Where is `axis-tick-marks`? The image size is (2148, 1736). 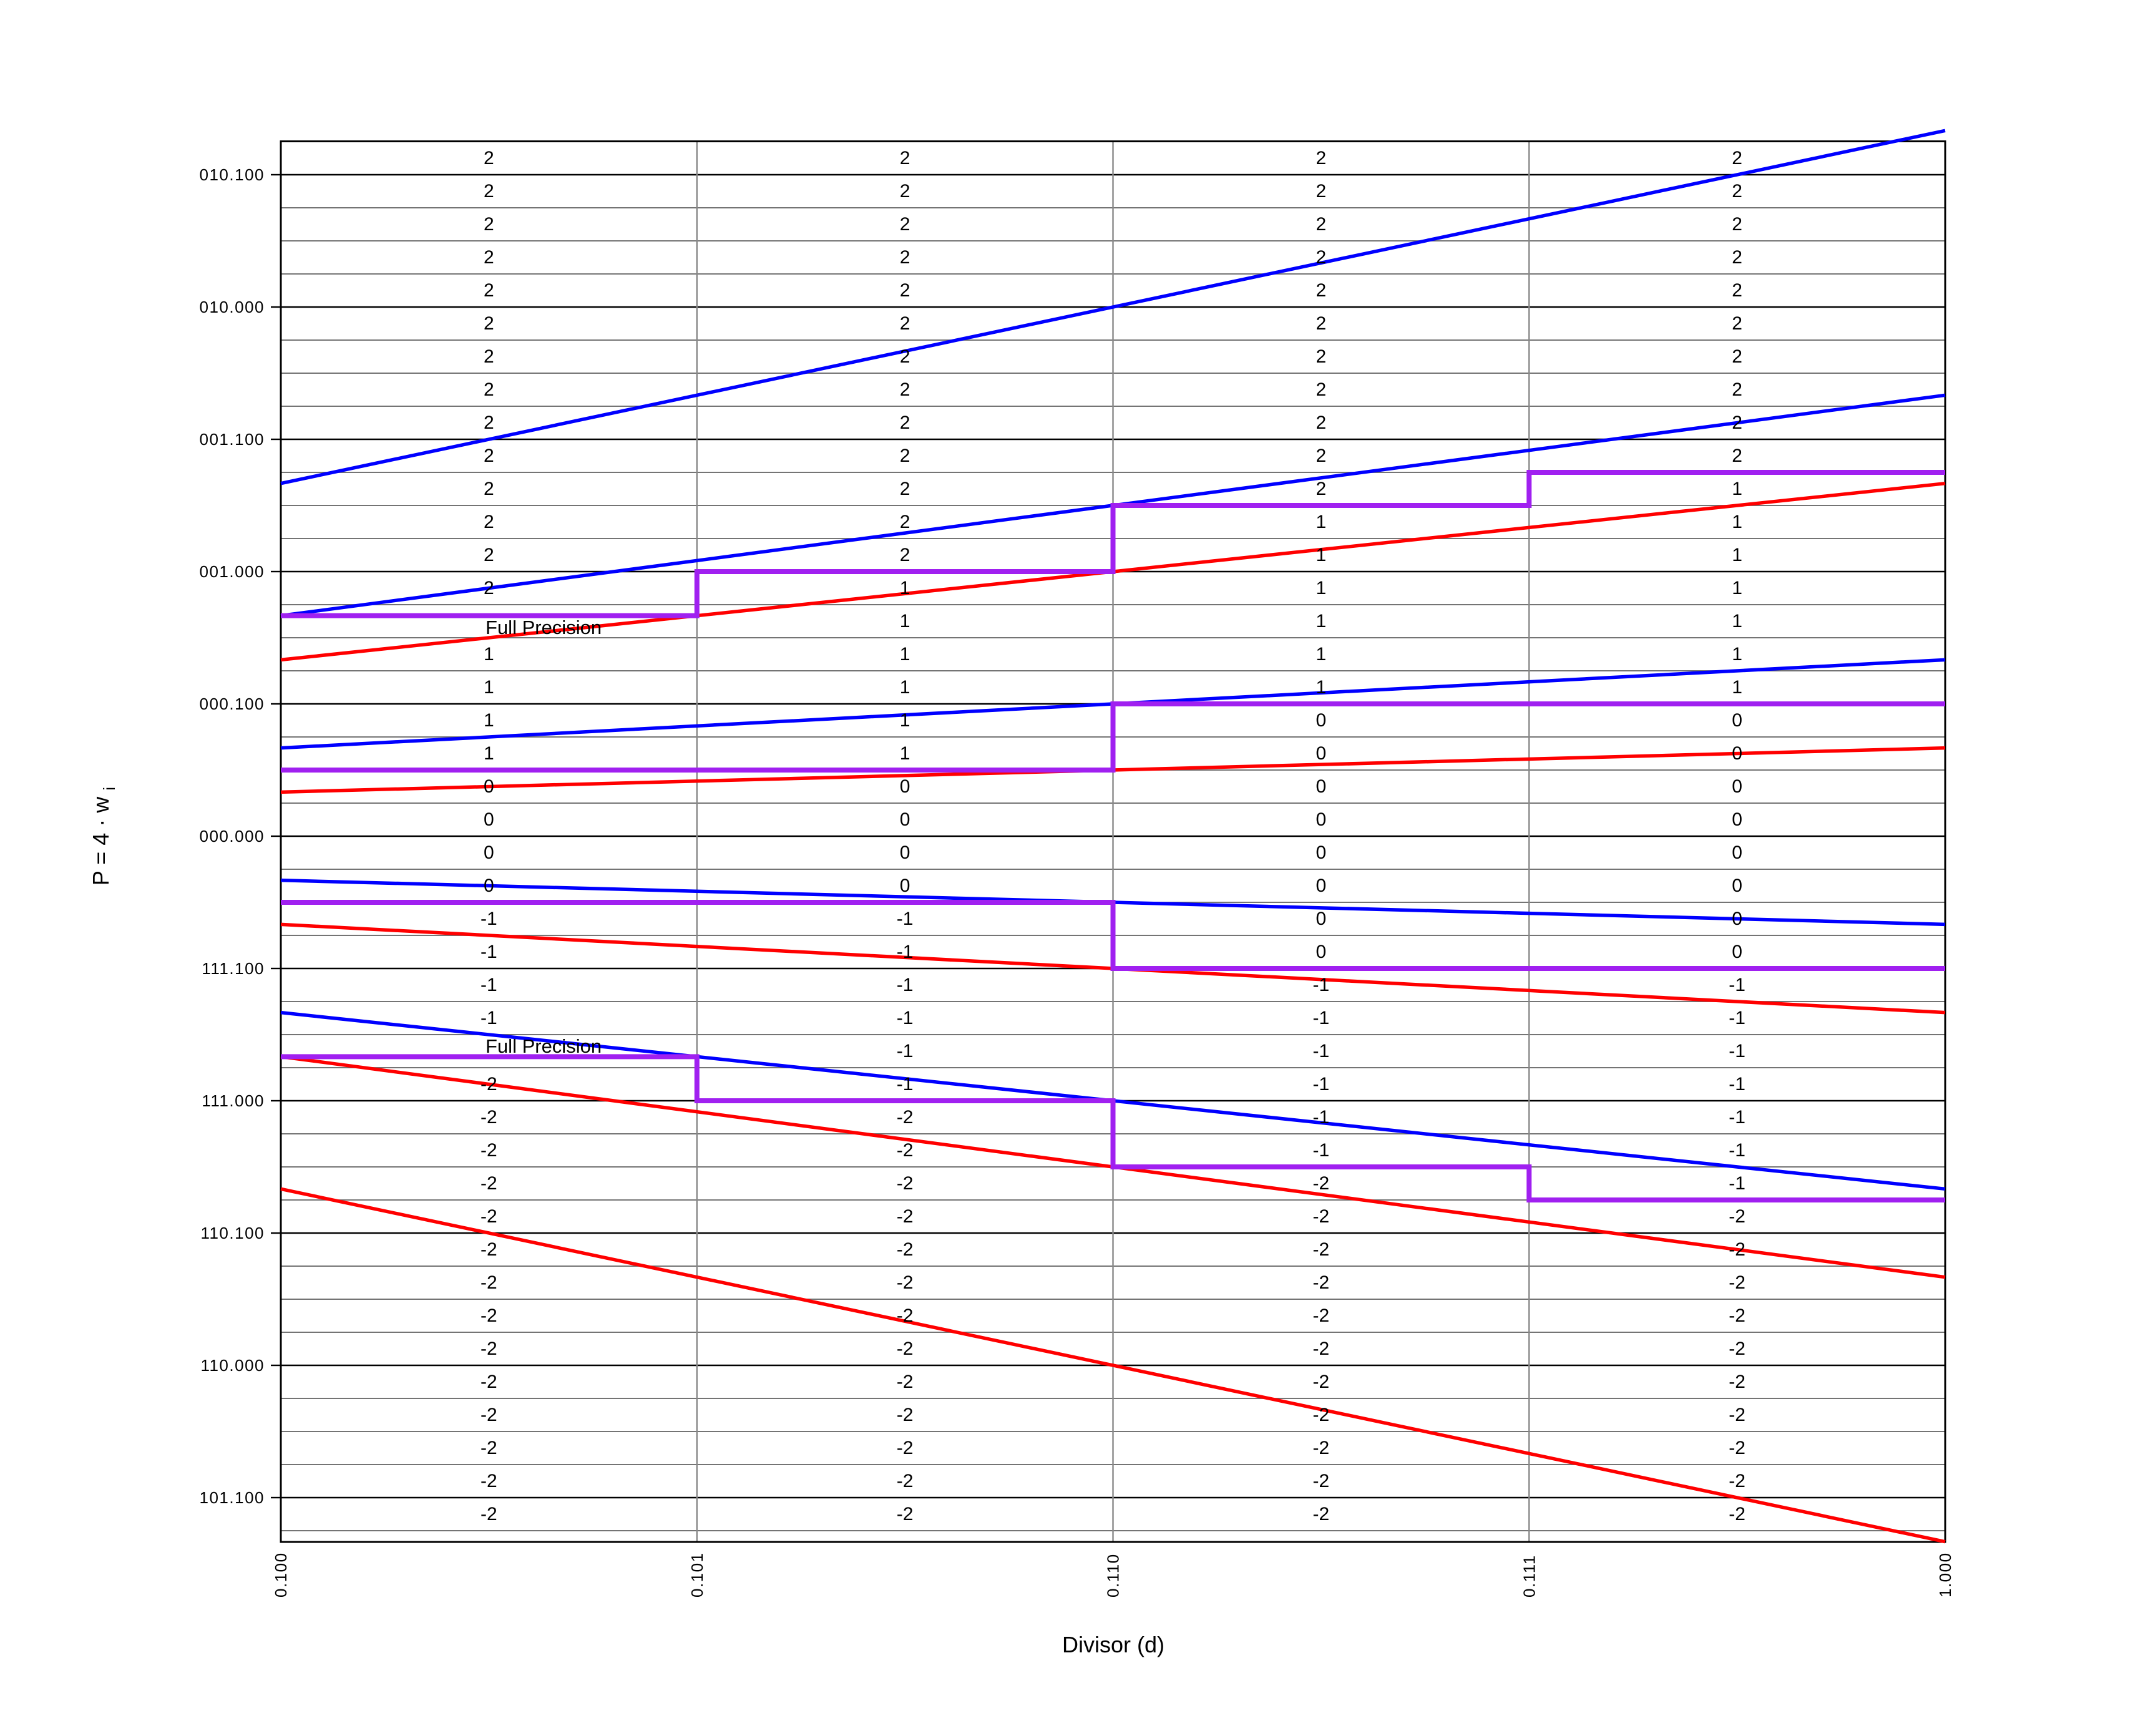
axis-tick-marks is located at coordinates (276, 836).